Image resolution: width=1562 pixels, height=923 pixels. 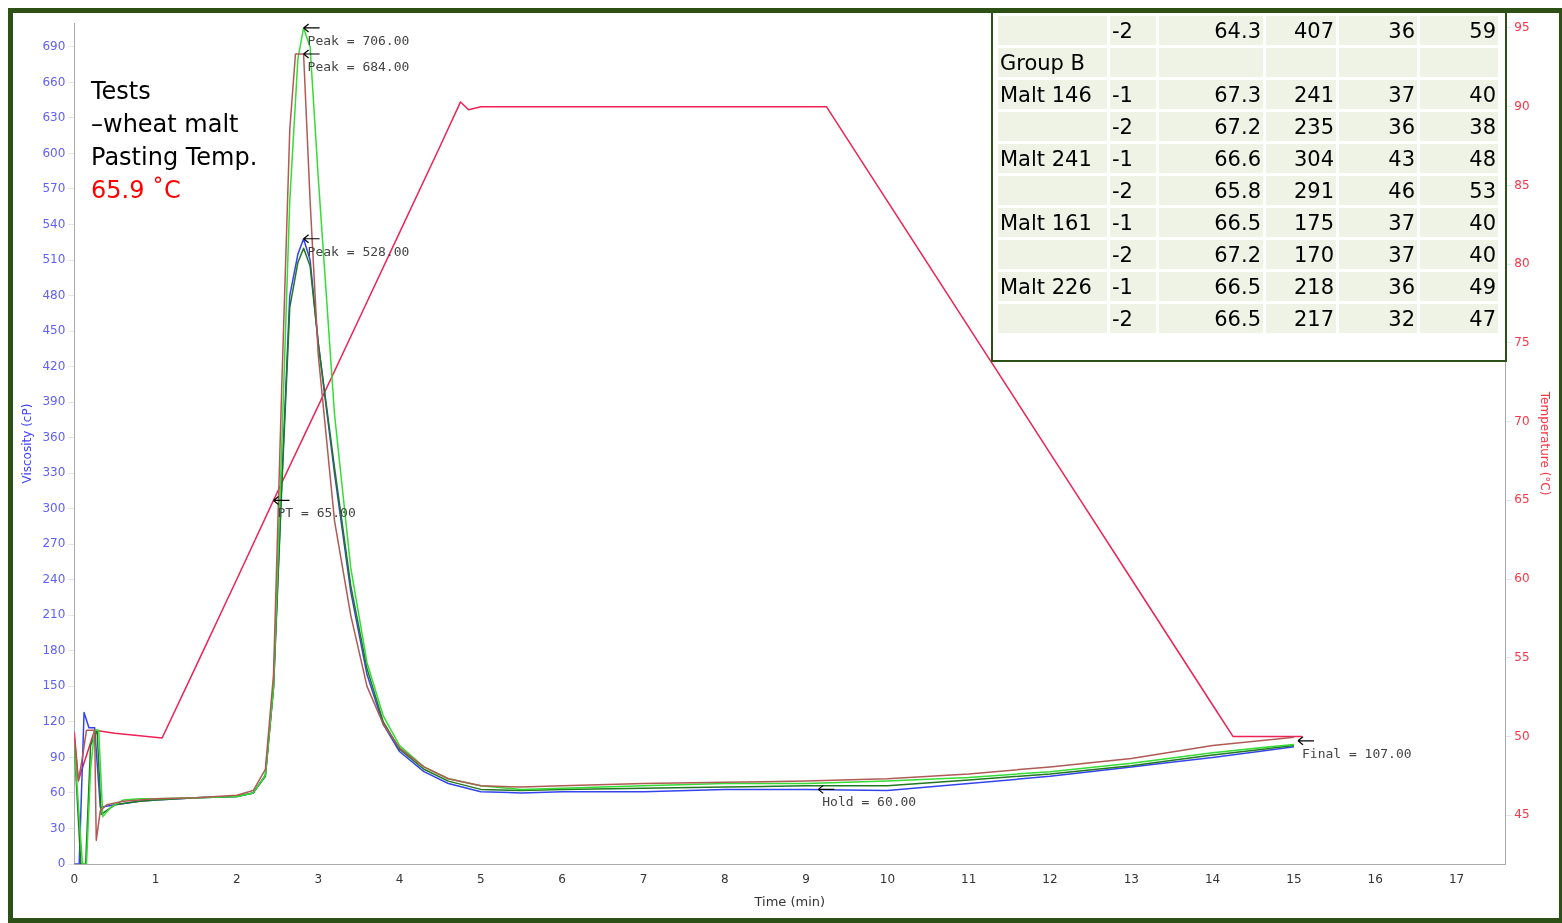 I want to click on y-tick-label: 270, so click(x=54, y=543).